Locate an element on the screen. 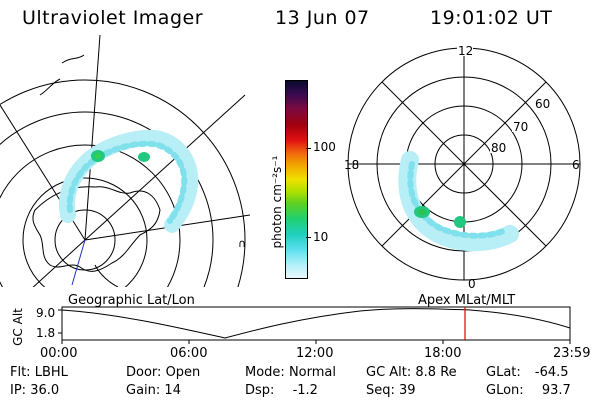 The image size is (600, 400). timeline-x-tick-2: 12:00 is located at coordinates (315, 353).